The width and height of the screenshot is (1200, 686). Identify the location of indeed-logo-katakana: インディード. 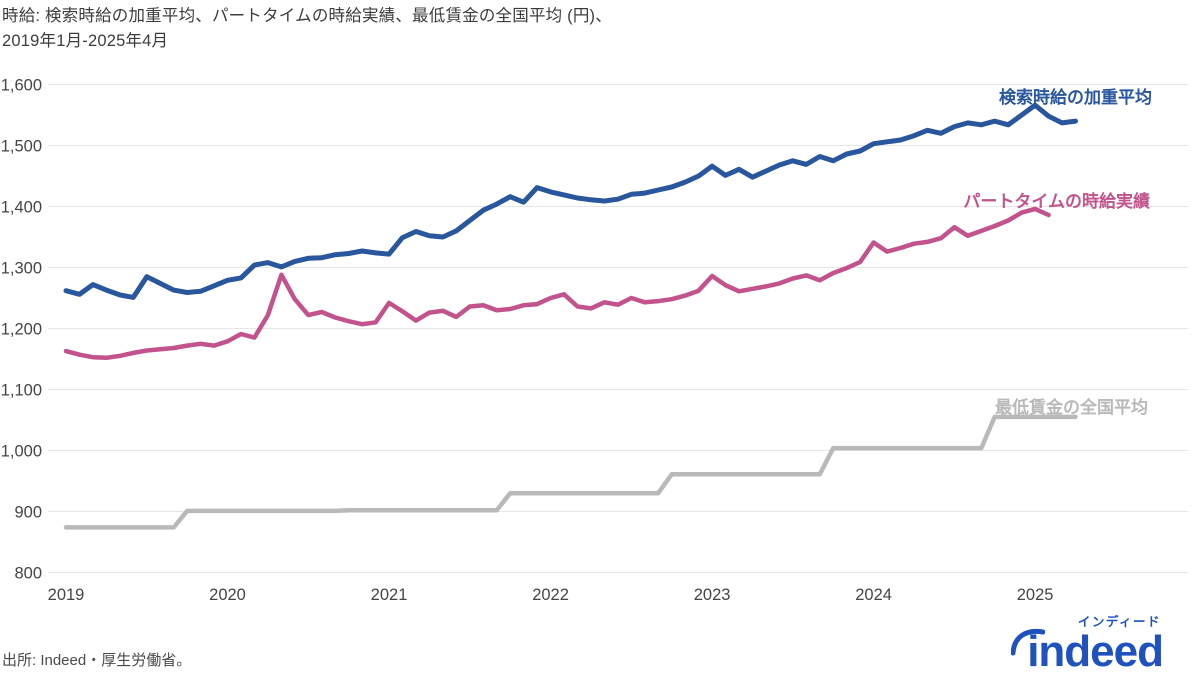
(1119, 622).